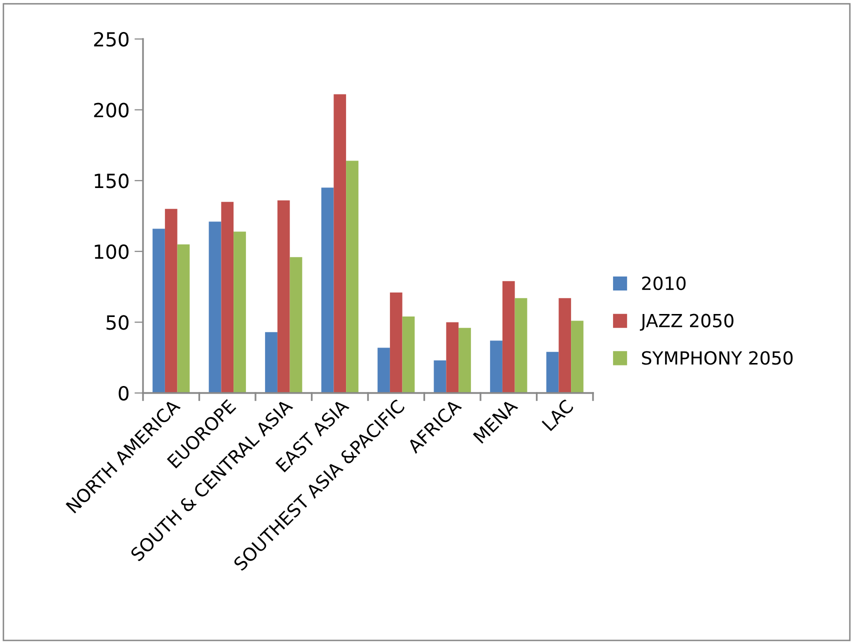  What do you see at coordinates (123, 393) in the screenshot?
I see `y-tick-label: 0` at bounding box center [123, 393].